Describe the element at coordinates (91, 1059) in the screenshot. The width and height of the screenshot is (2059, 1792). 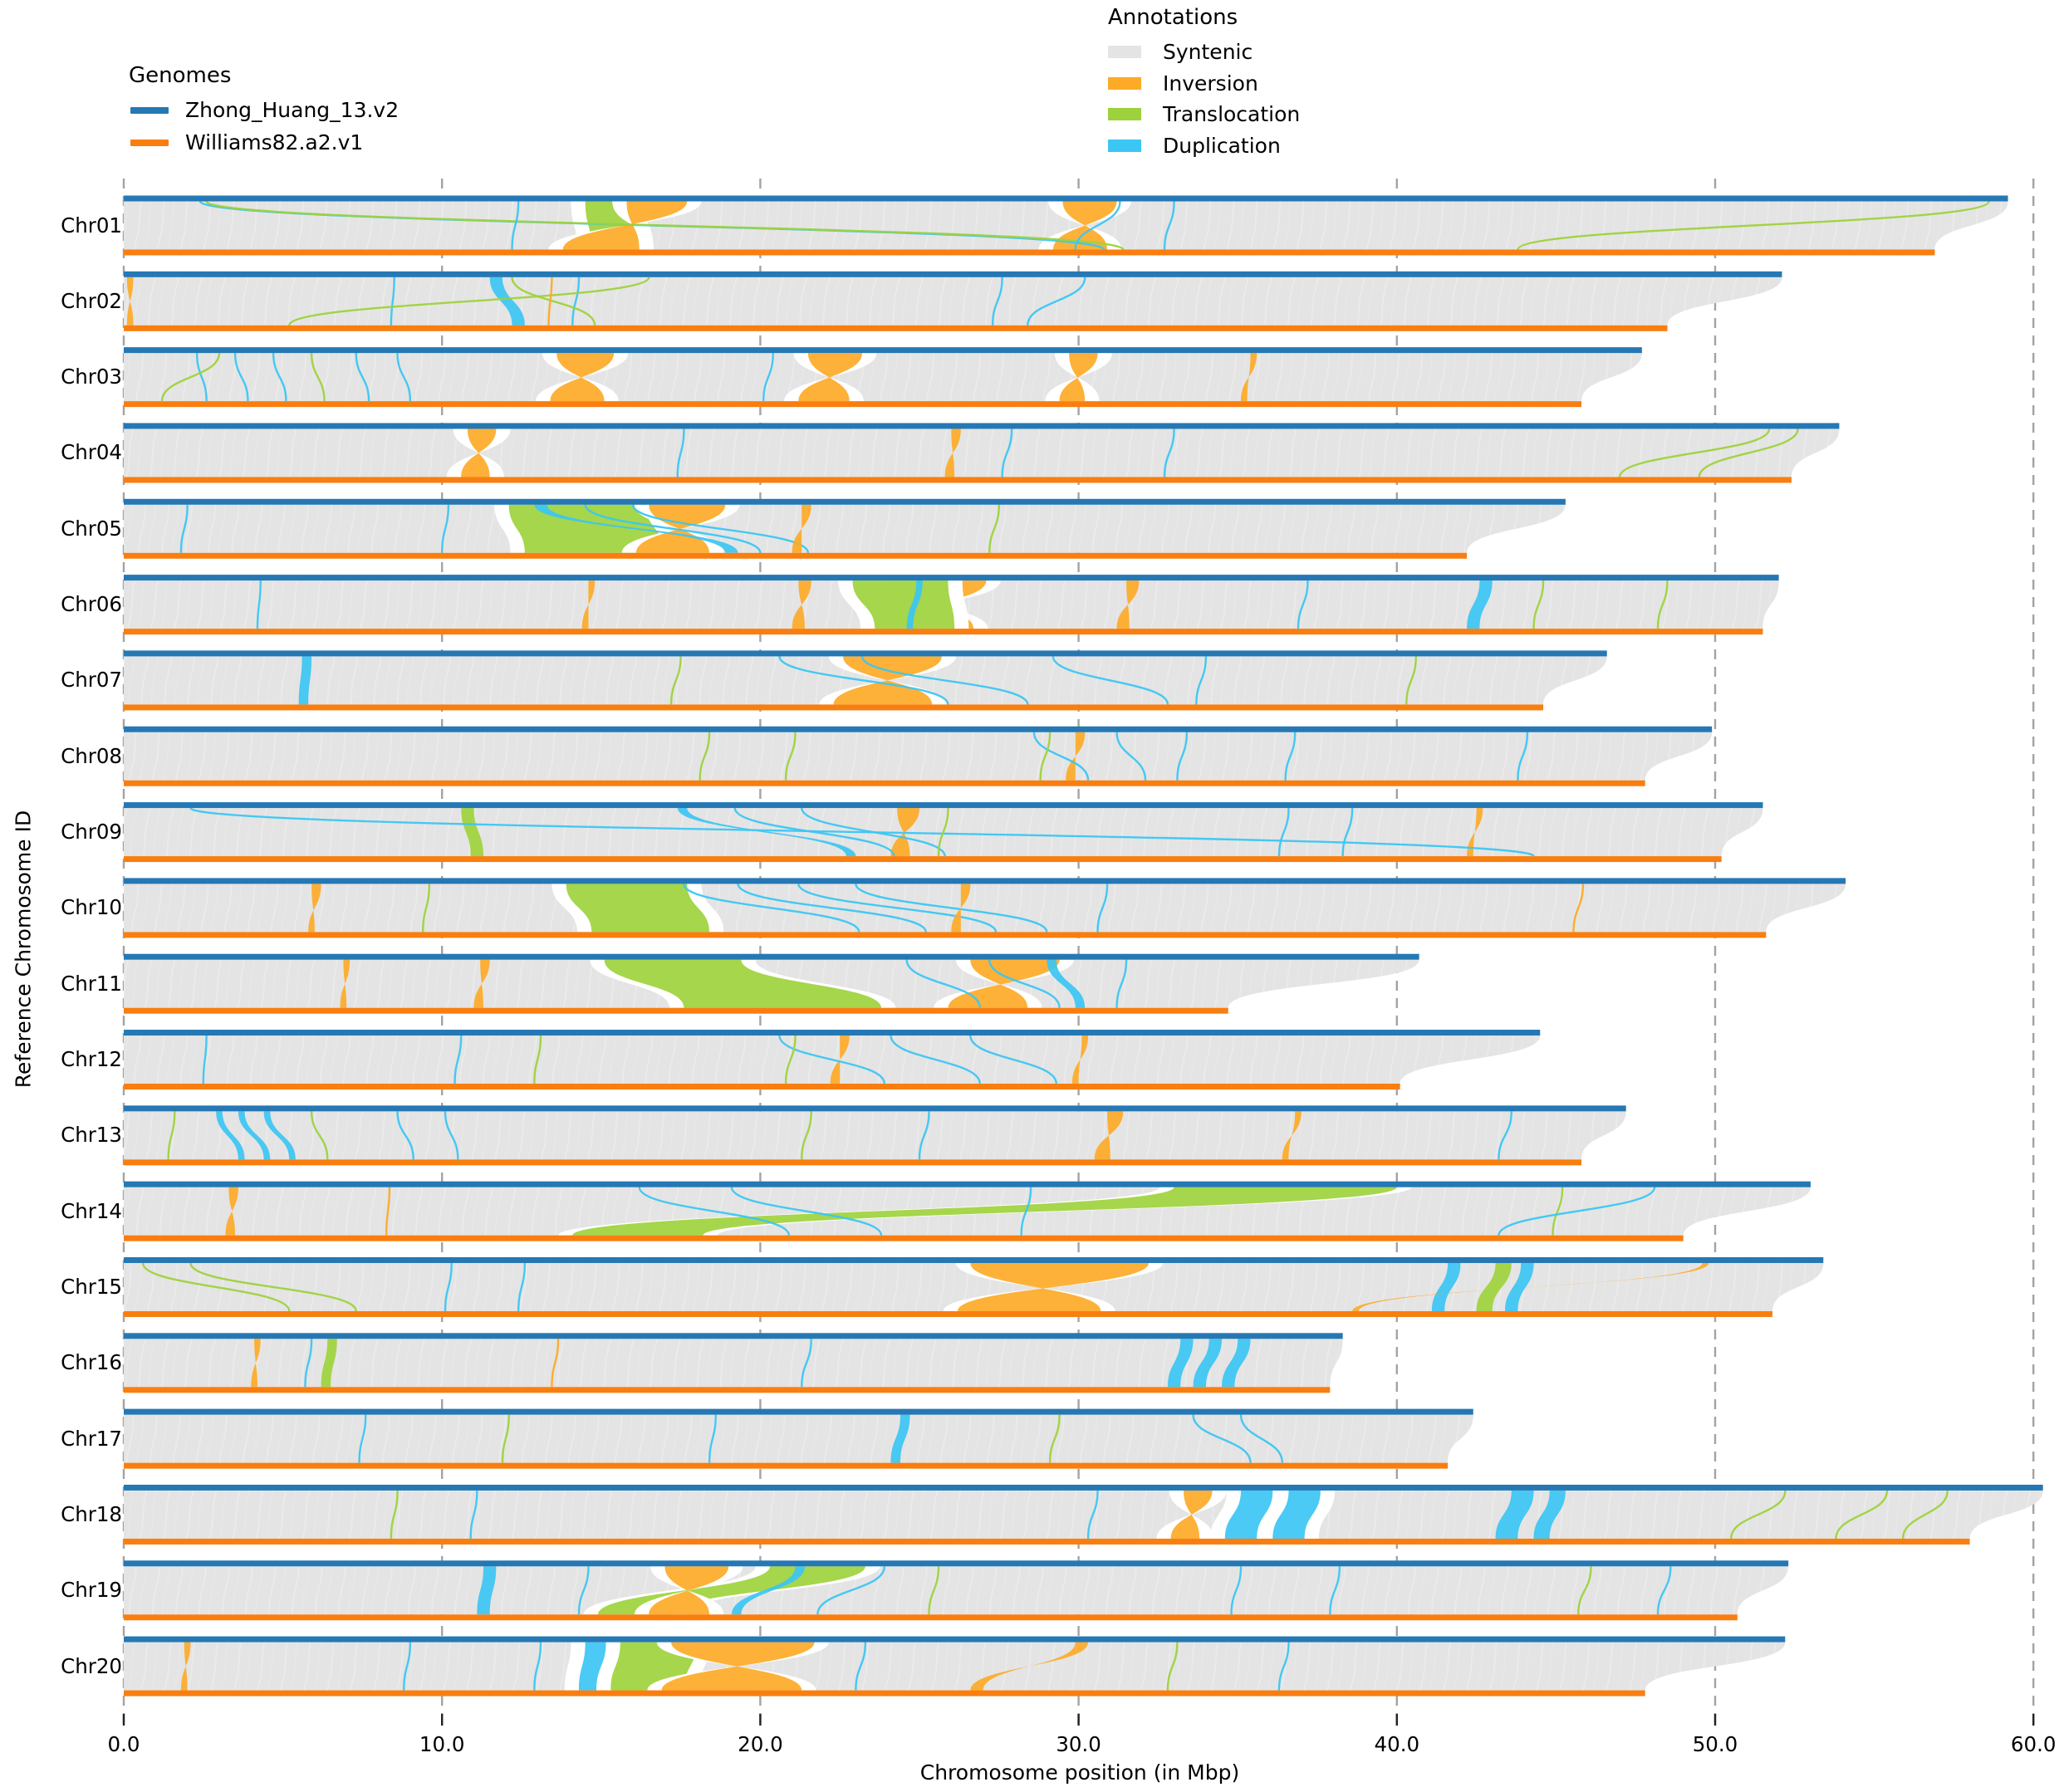
I see `row-label-Chr12: Chr12` at that location.